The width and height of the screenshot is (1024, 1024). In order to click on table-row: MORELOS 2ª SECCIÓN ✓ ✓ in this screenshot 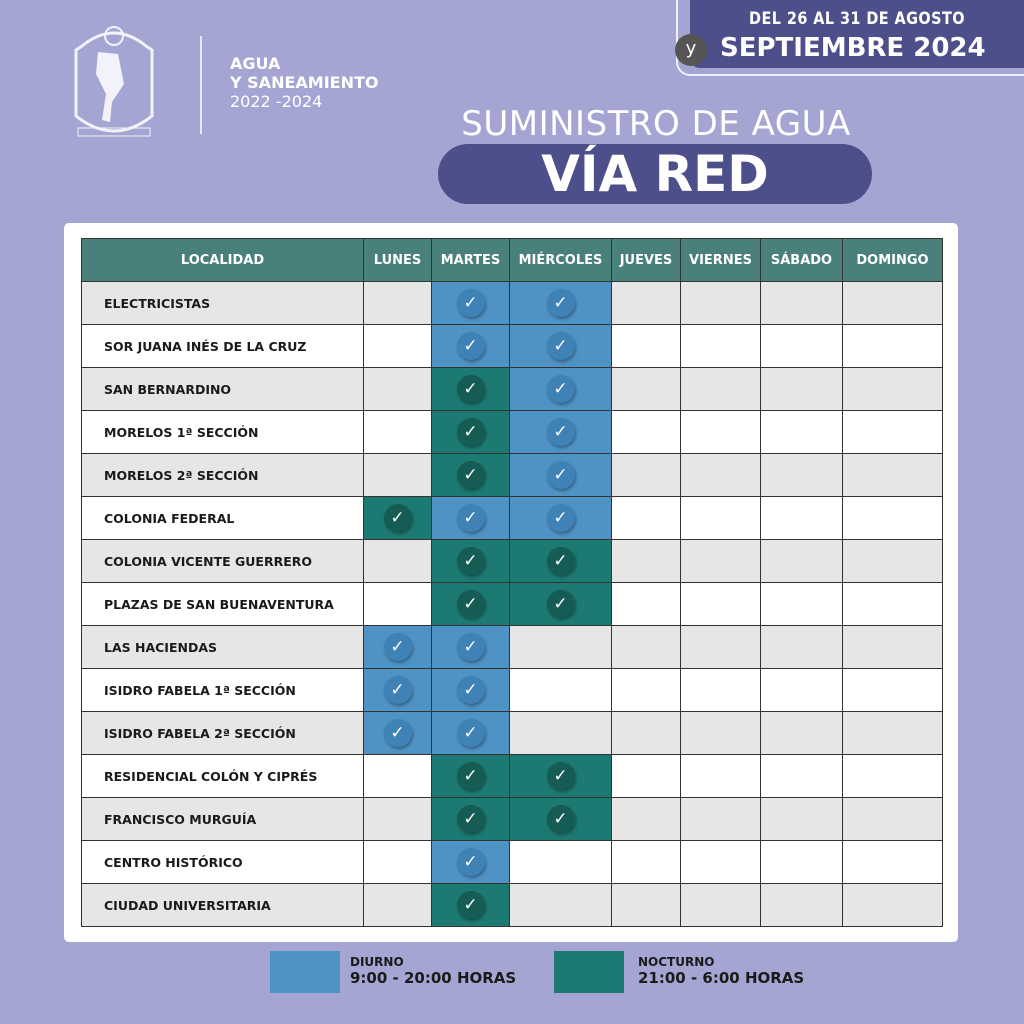, I will do `click(512, 475)`.